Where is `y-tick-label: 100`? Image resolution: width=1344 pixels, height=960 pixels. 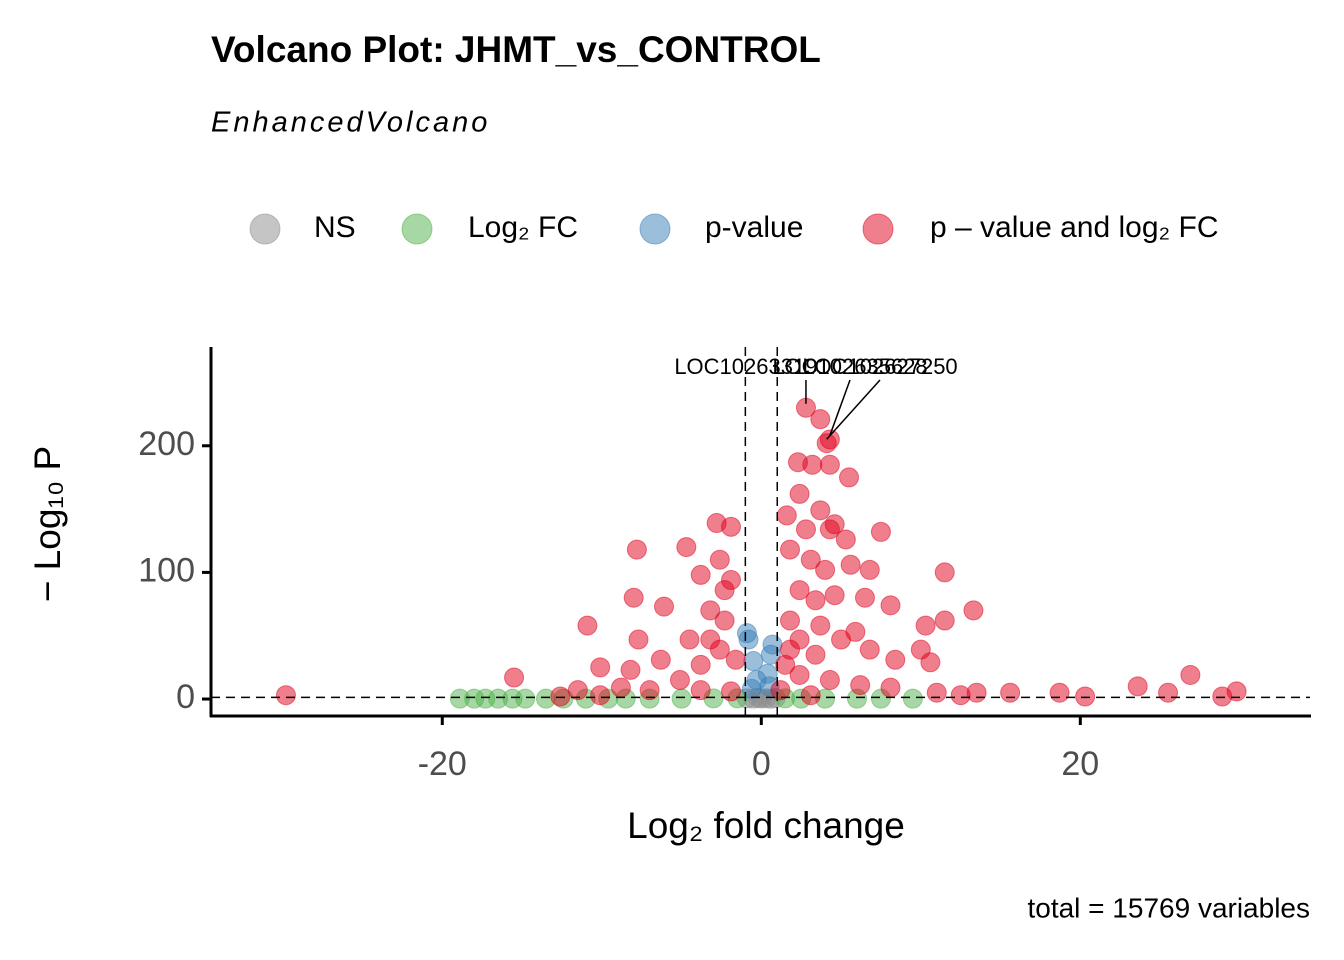 y-tick-label: 100 is located at coordinates (166, 570).